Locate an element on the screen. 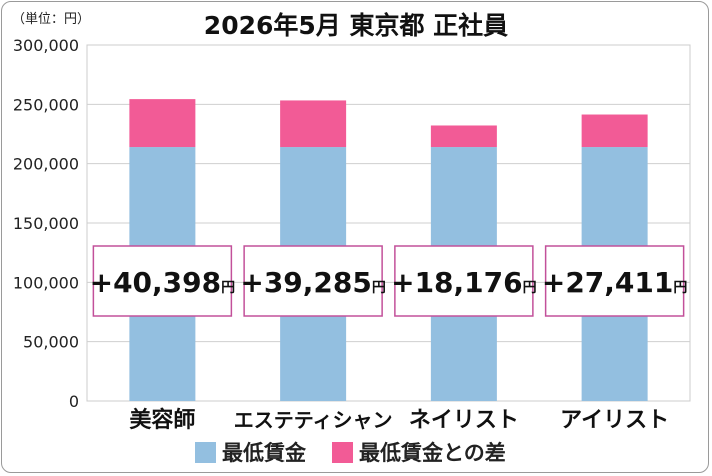  legend-item-base: 最低賃金 is located at coordinates (250, 452).